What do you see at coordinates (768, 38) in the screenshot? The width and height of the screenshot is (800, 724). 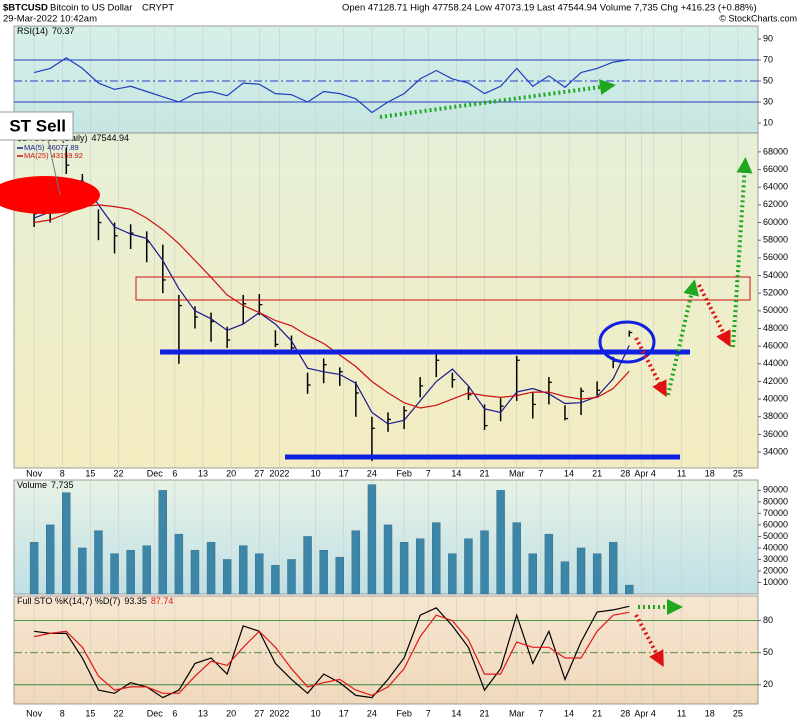 I see `y-tick-label: 90` at bounding box center [768, 38].